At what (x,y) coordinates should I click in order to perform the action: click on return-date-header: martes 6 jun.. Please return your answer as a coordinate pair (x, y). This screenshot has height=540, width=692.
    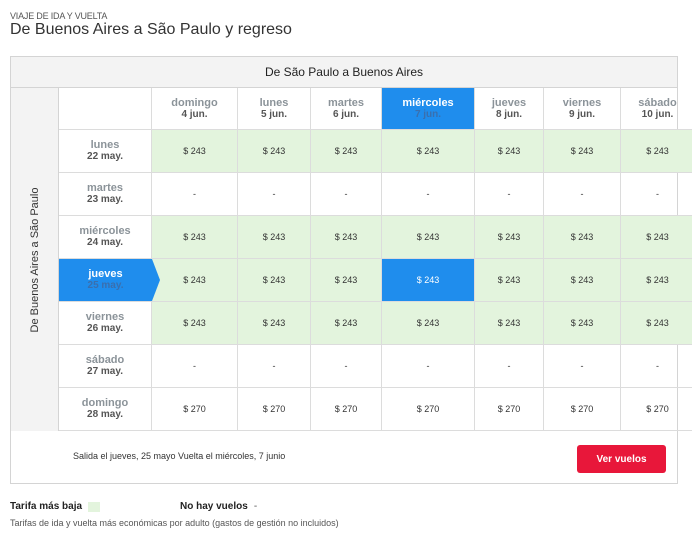
    Looking at the image, I should click on (346, 109).